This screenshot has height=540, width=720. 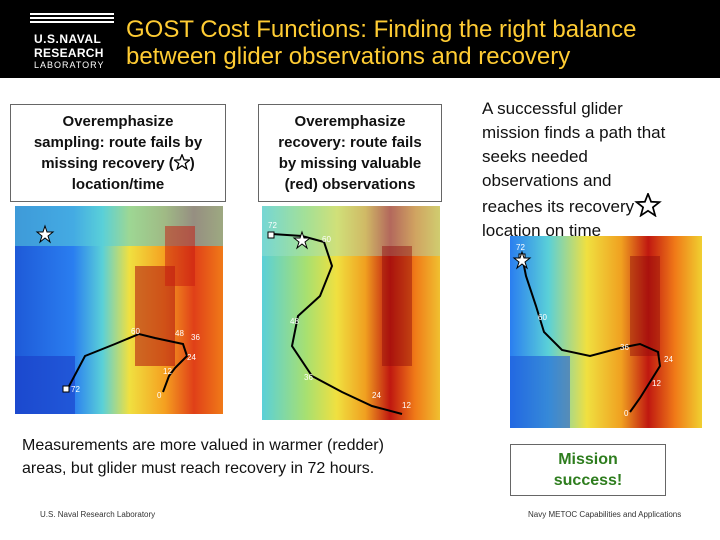 I want to click on right-text-line-3: seeks needed, so click(x=535, y=156).